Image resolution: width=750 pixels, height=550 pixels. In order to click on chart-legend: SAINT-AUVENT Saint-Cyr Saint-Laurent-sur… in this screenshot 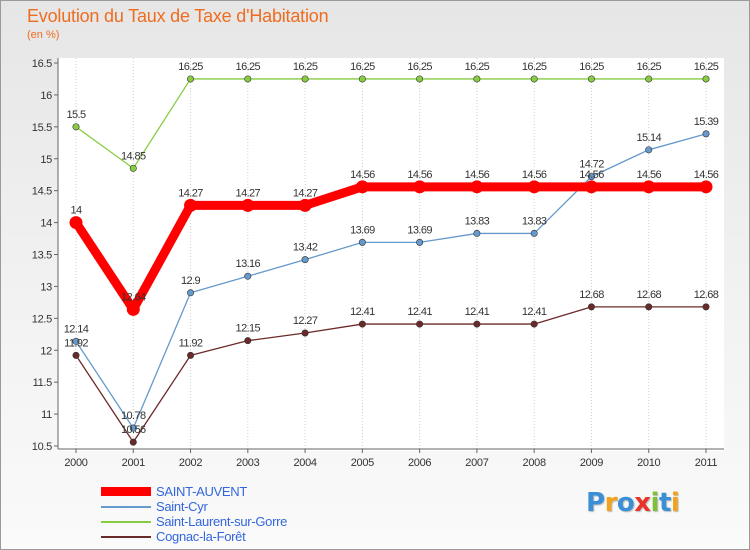, I will do `click(194, 514)`.